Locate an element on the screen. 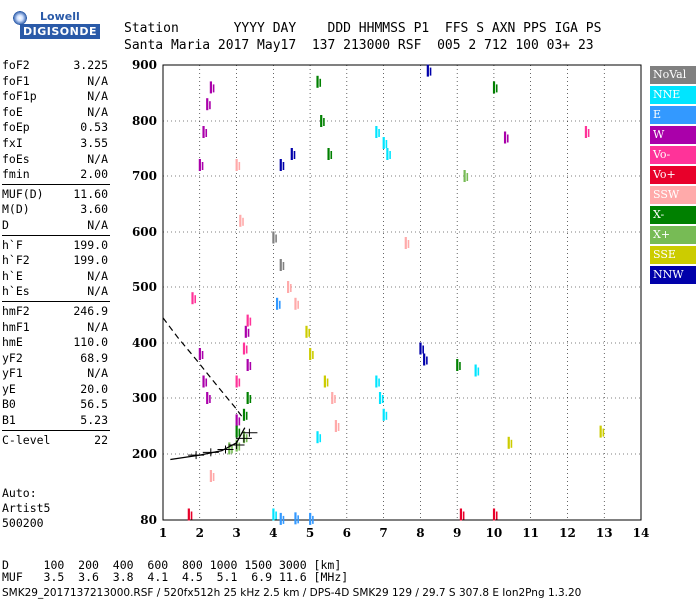 The height and width of the screenshot is (600, 700). digisonde-logo: Lowell DIGISONDE is located at coordinates (63, 29).